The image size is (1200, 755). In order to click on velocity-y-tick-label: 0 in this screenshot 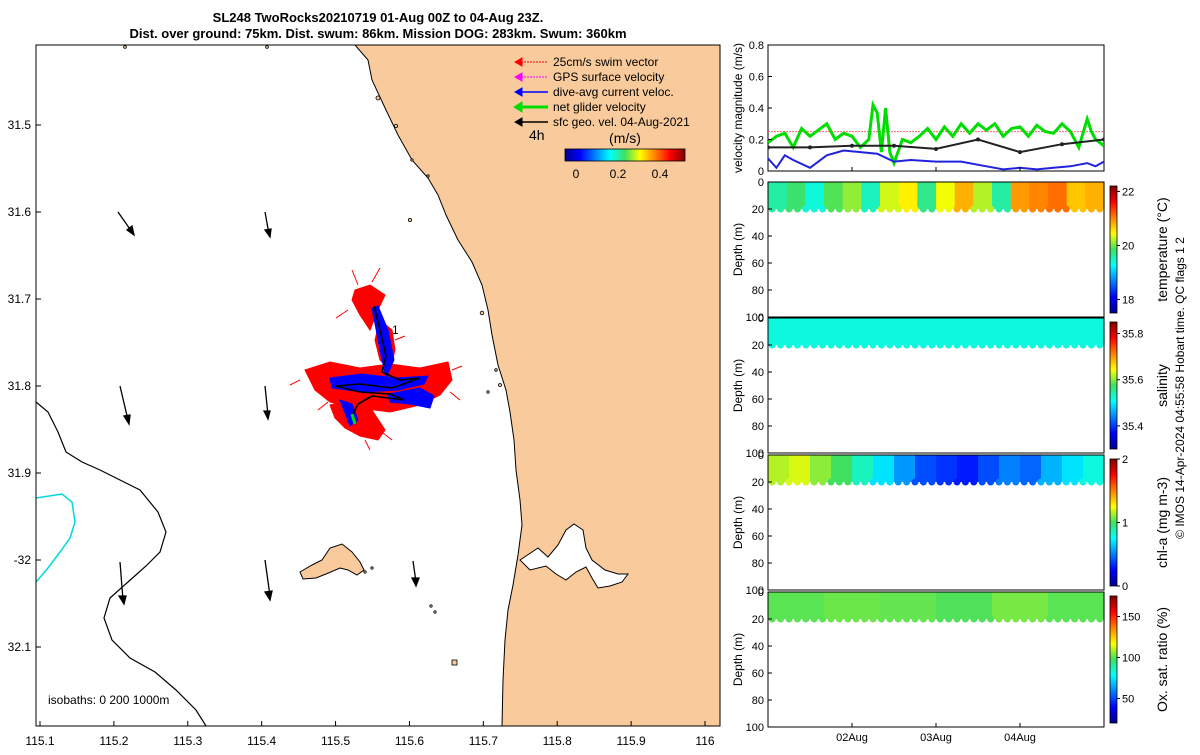, I will do `click(761, 172)`.